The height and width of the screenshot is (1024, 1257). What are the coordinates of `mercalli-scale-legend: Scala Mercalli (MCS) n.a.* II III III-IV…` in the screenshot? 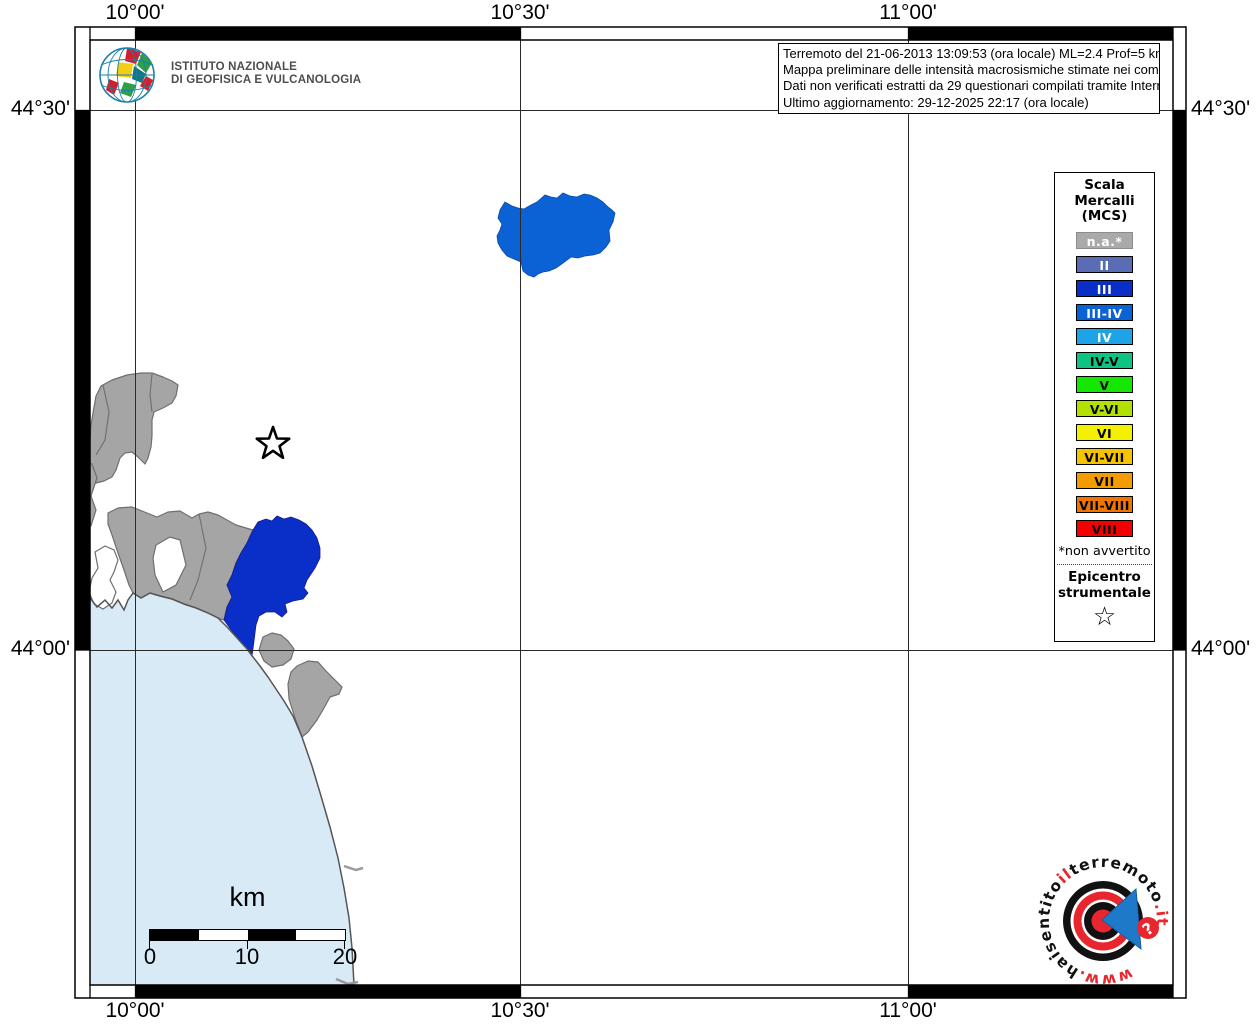 It's located at (1104, 407).